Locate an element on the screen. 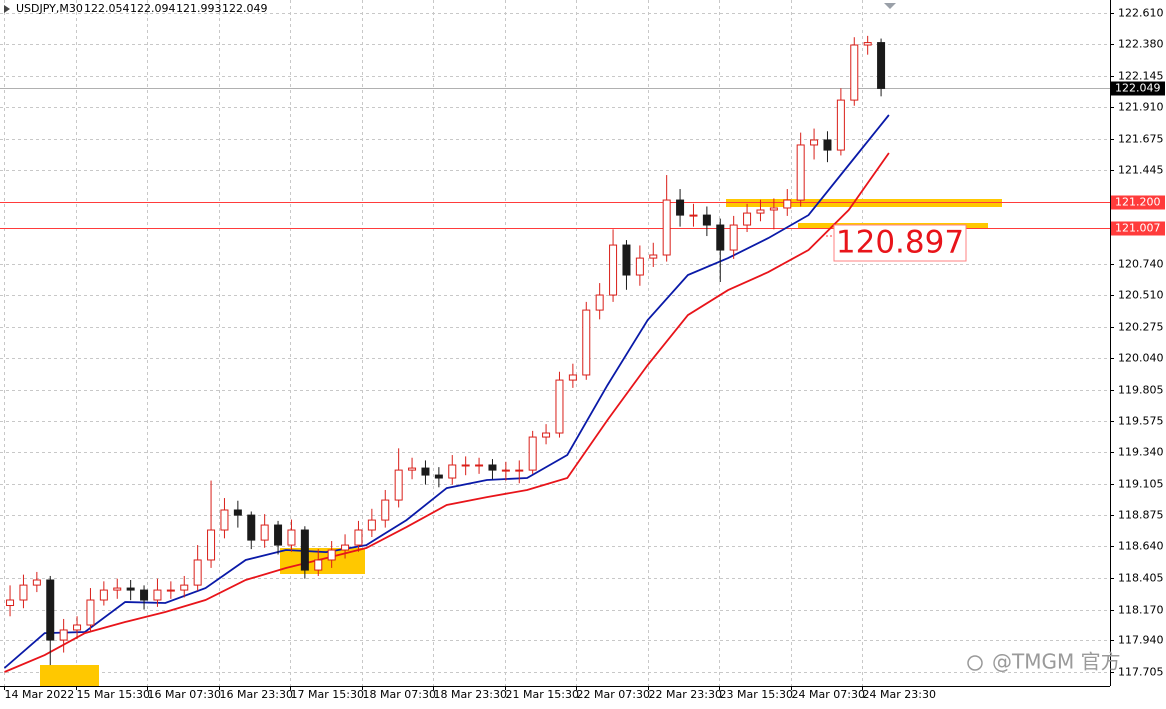  x-tick-label: 22 Mar 07:30 is located at coordinates (613, 694).